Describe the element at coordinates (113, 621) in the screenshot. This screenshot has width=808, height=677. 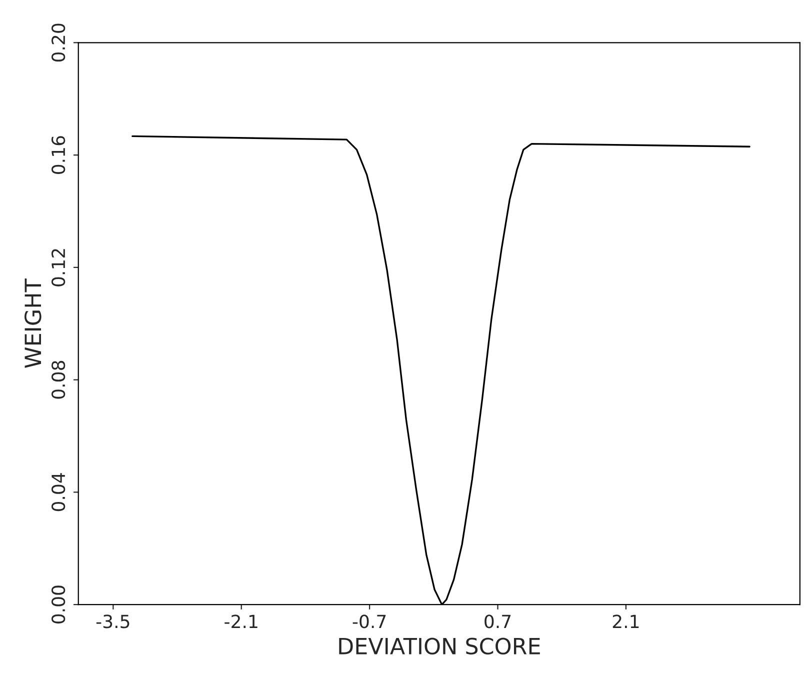
I see `x-tick-label: -3.5` at that location.